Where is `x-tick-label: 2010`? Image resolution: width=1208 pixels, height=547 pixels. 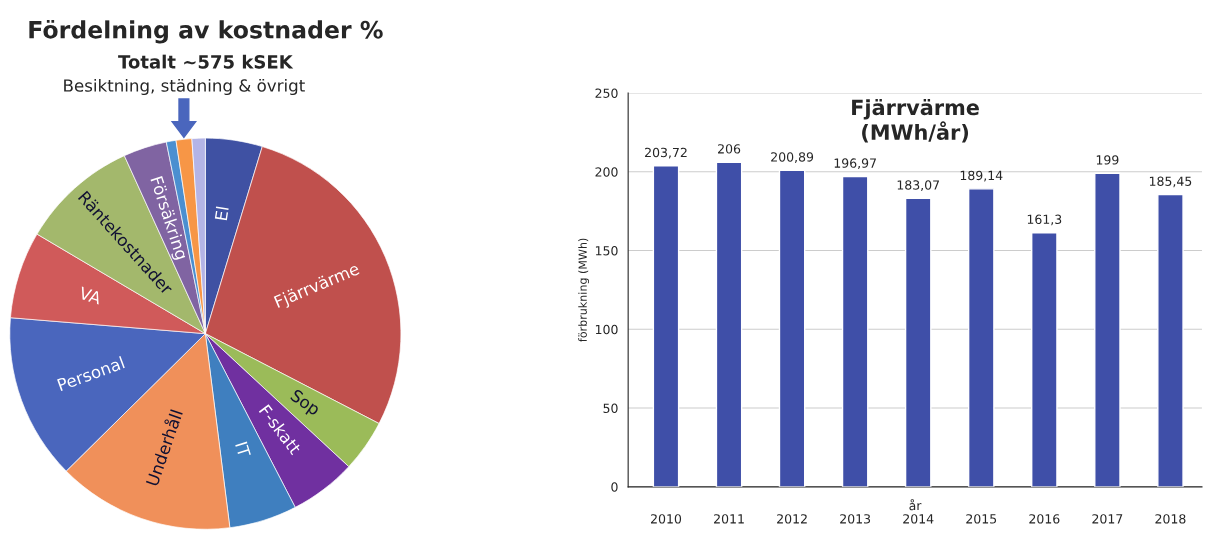
x-tick-label: 2010 is located at coordinates (666, 519).